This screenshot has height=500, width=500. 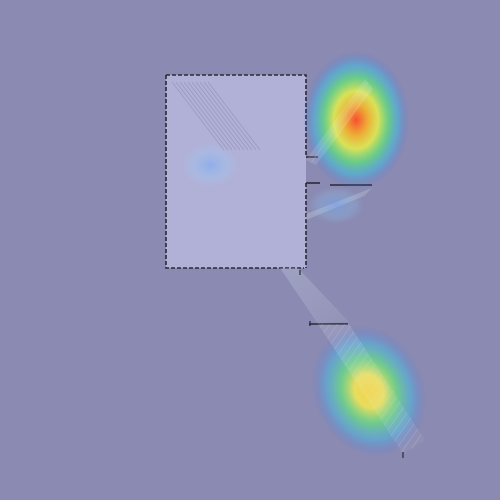 I want to click on upper-beam-glow, so click(x=339, y=122).